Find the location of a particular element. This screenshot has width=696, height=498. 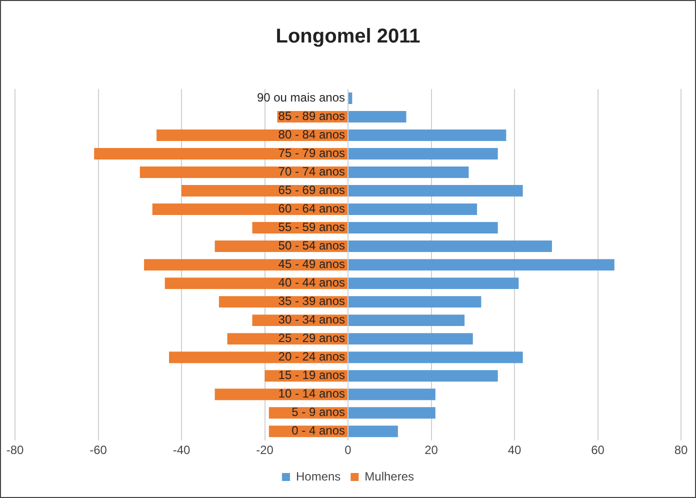

y-tick-label: 10 - 14 anos is located at coordinates (311, 393).